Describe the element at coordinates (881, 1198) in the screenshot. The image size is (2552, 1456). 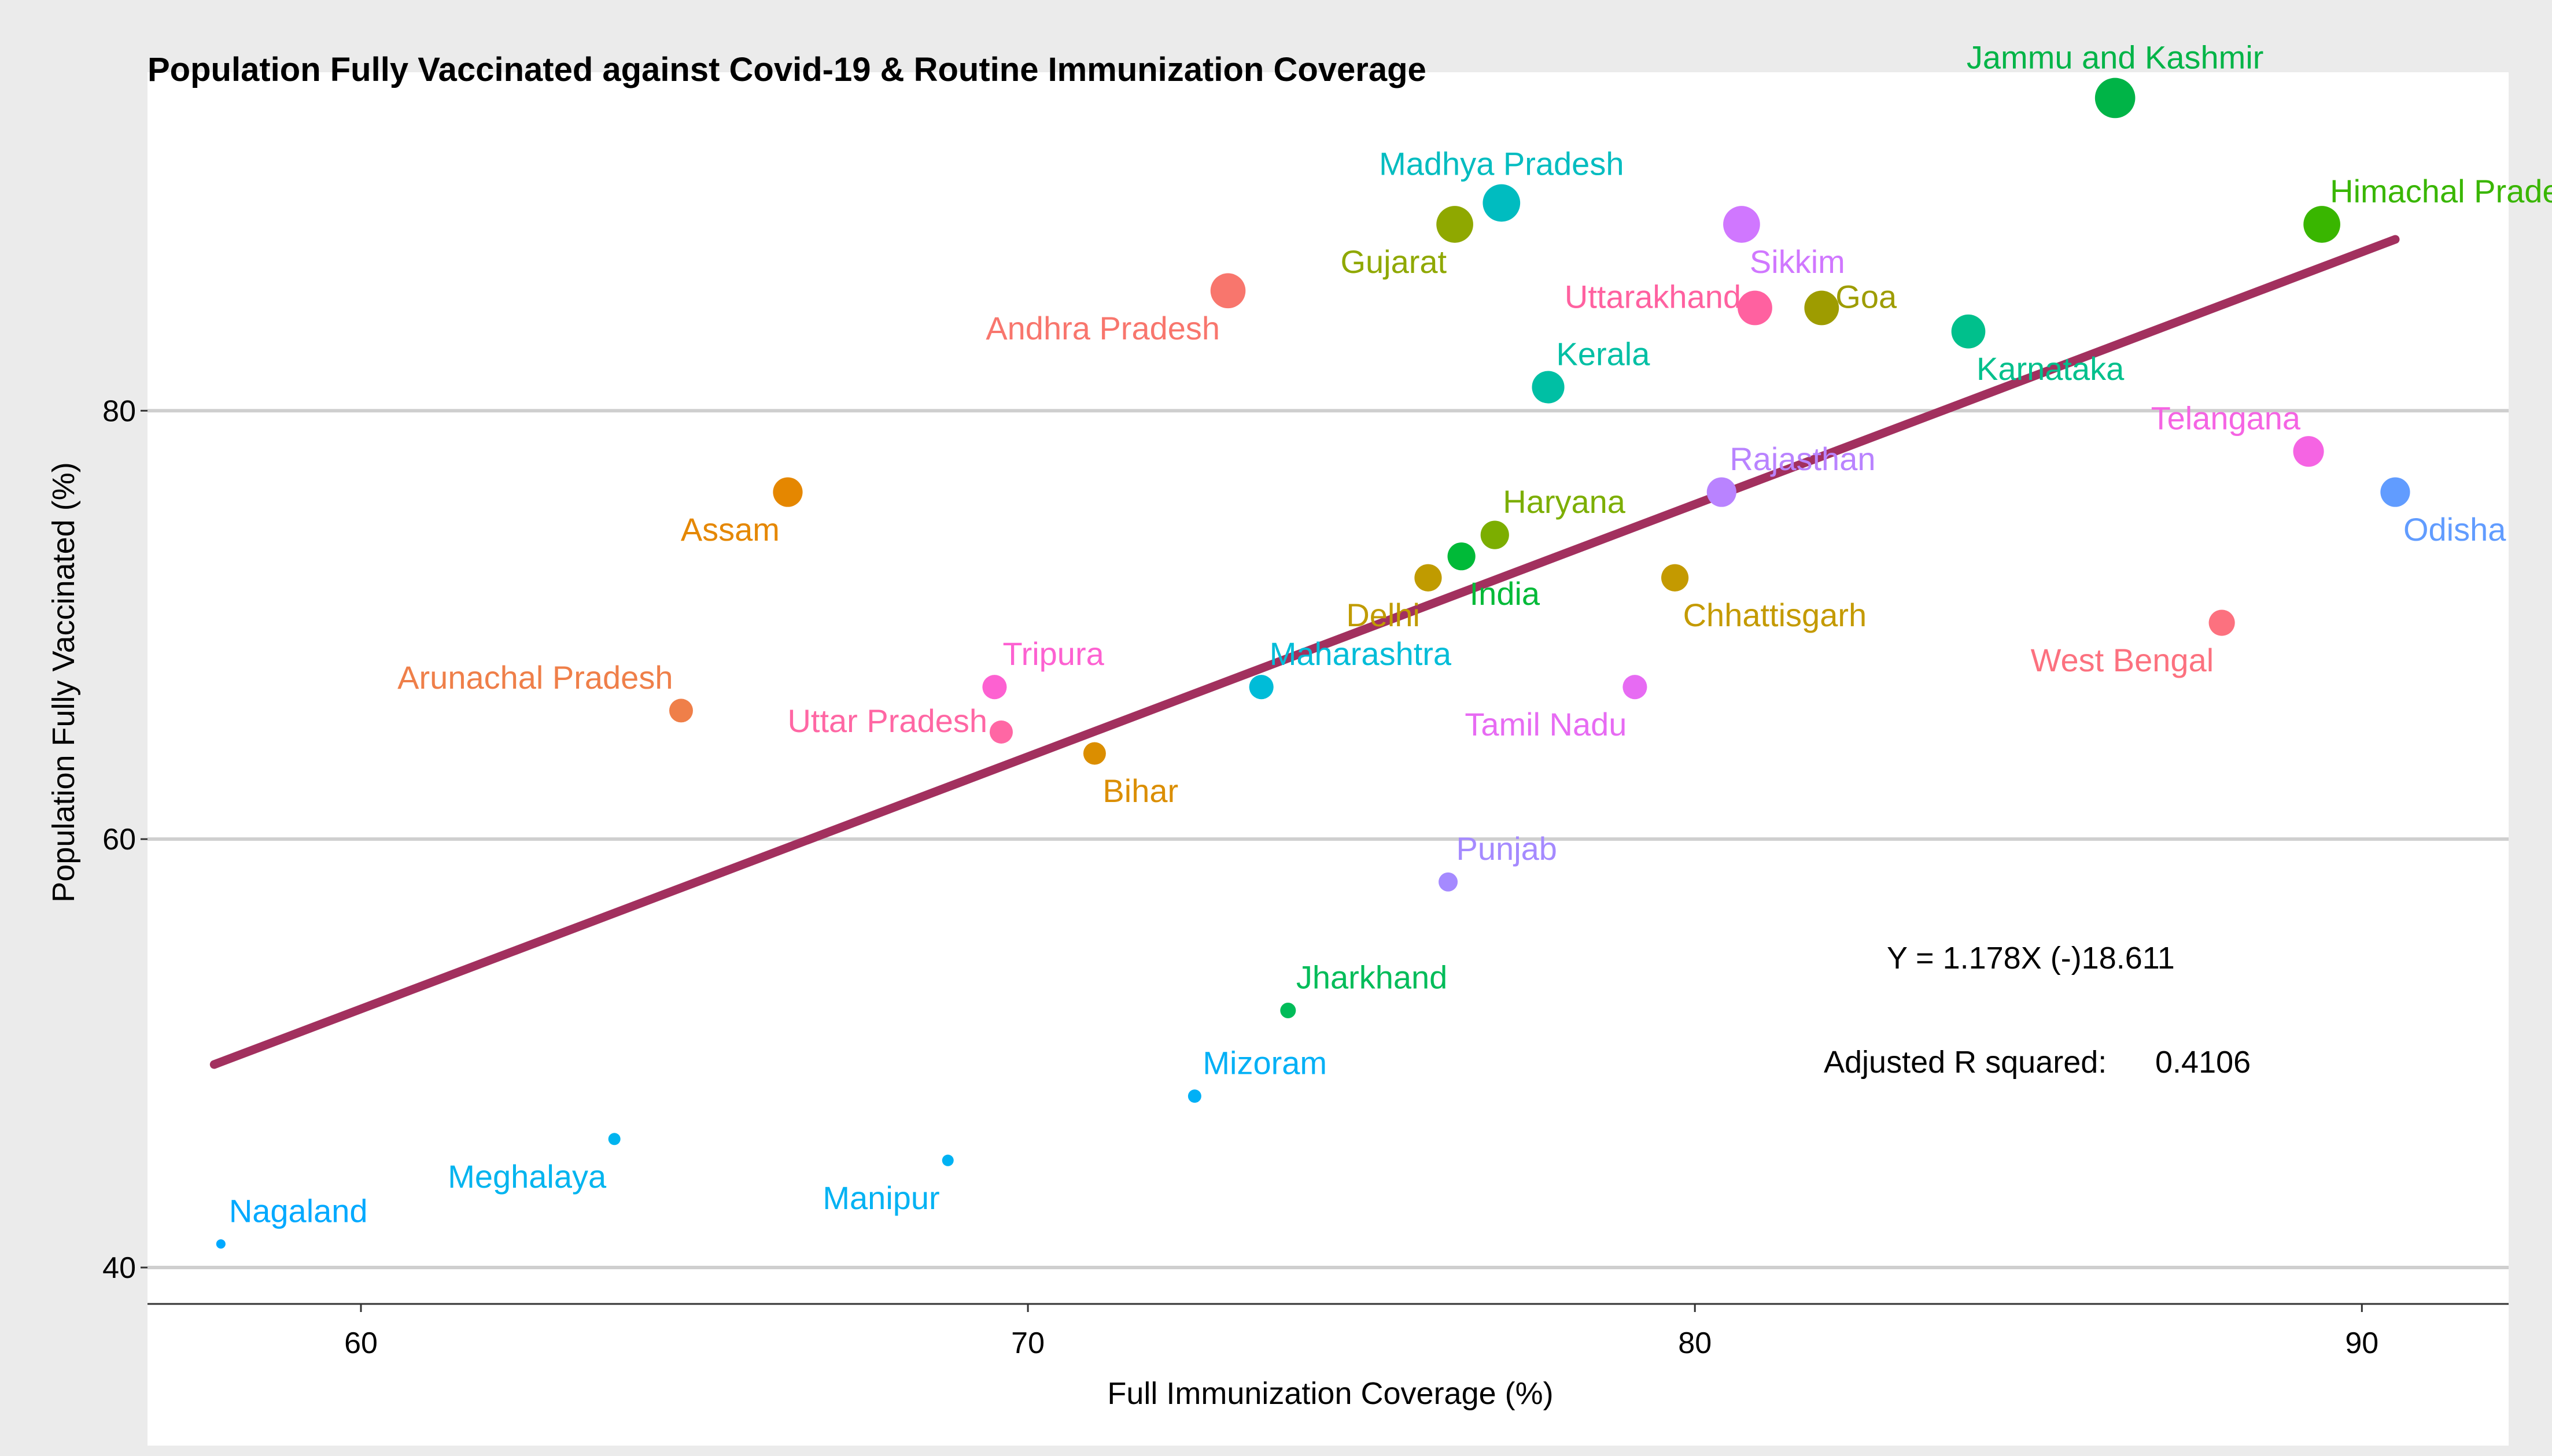
I see `point-label-manipur: Manipur` at that location.